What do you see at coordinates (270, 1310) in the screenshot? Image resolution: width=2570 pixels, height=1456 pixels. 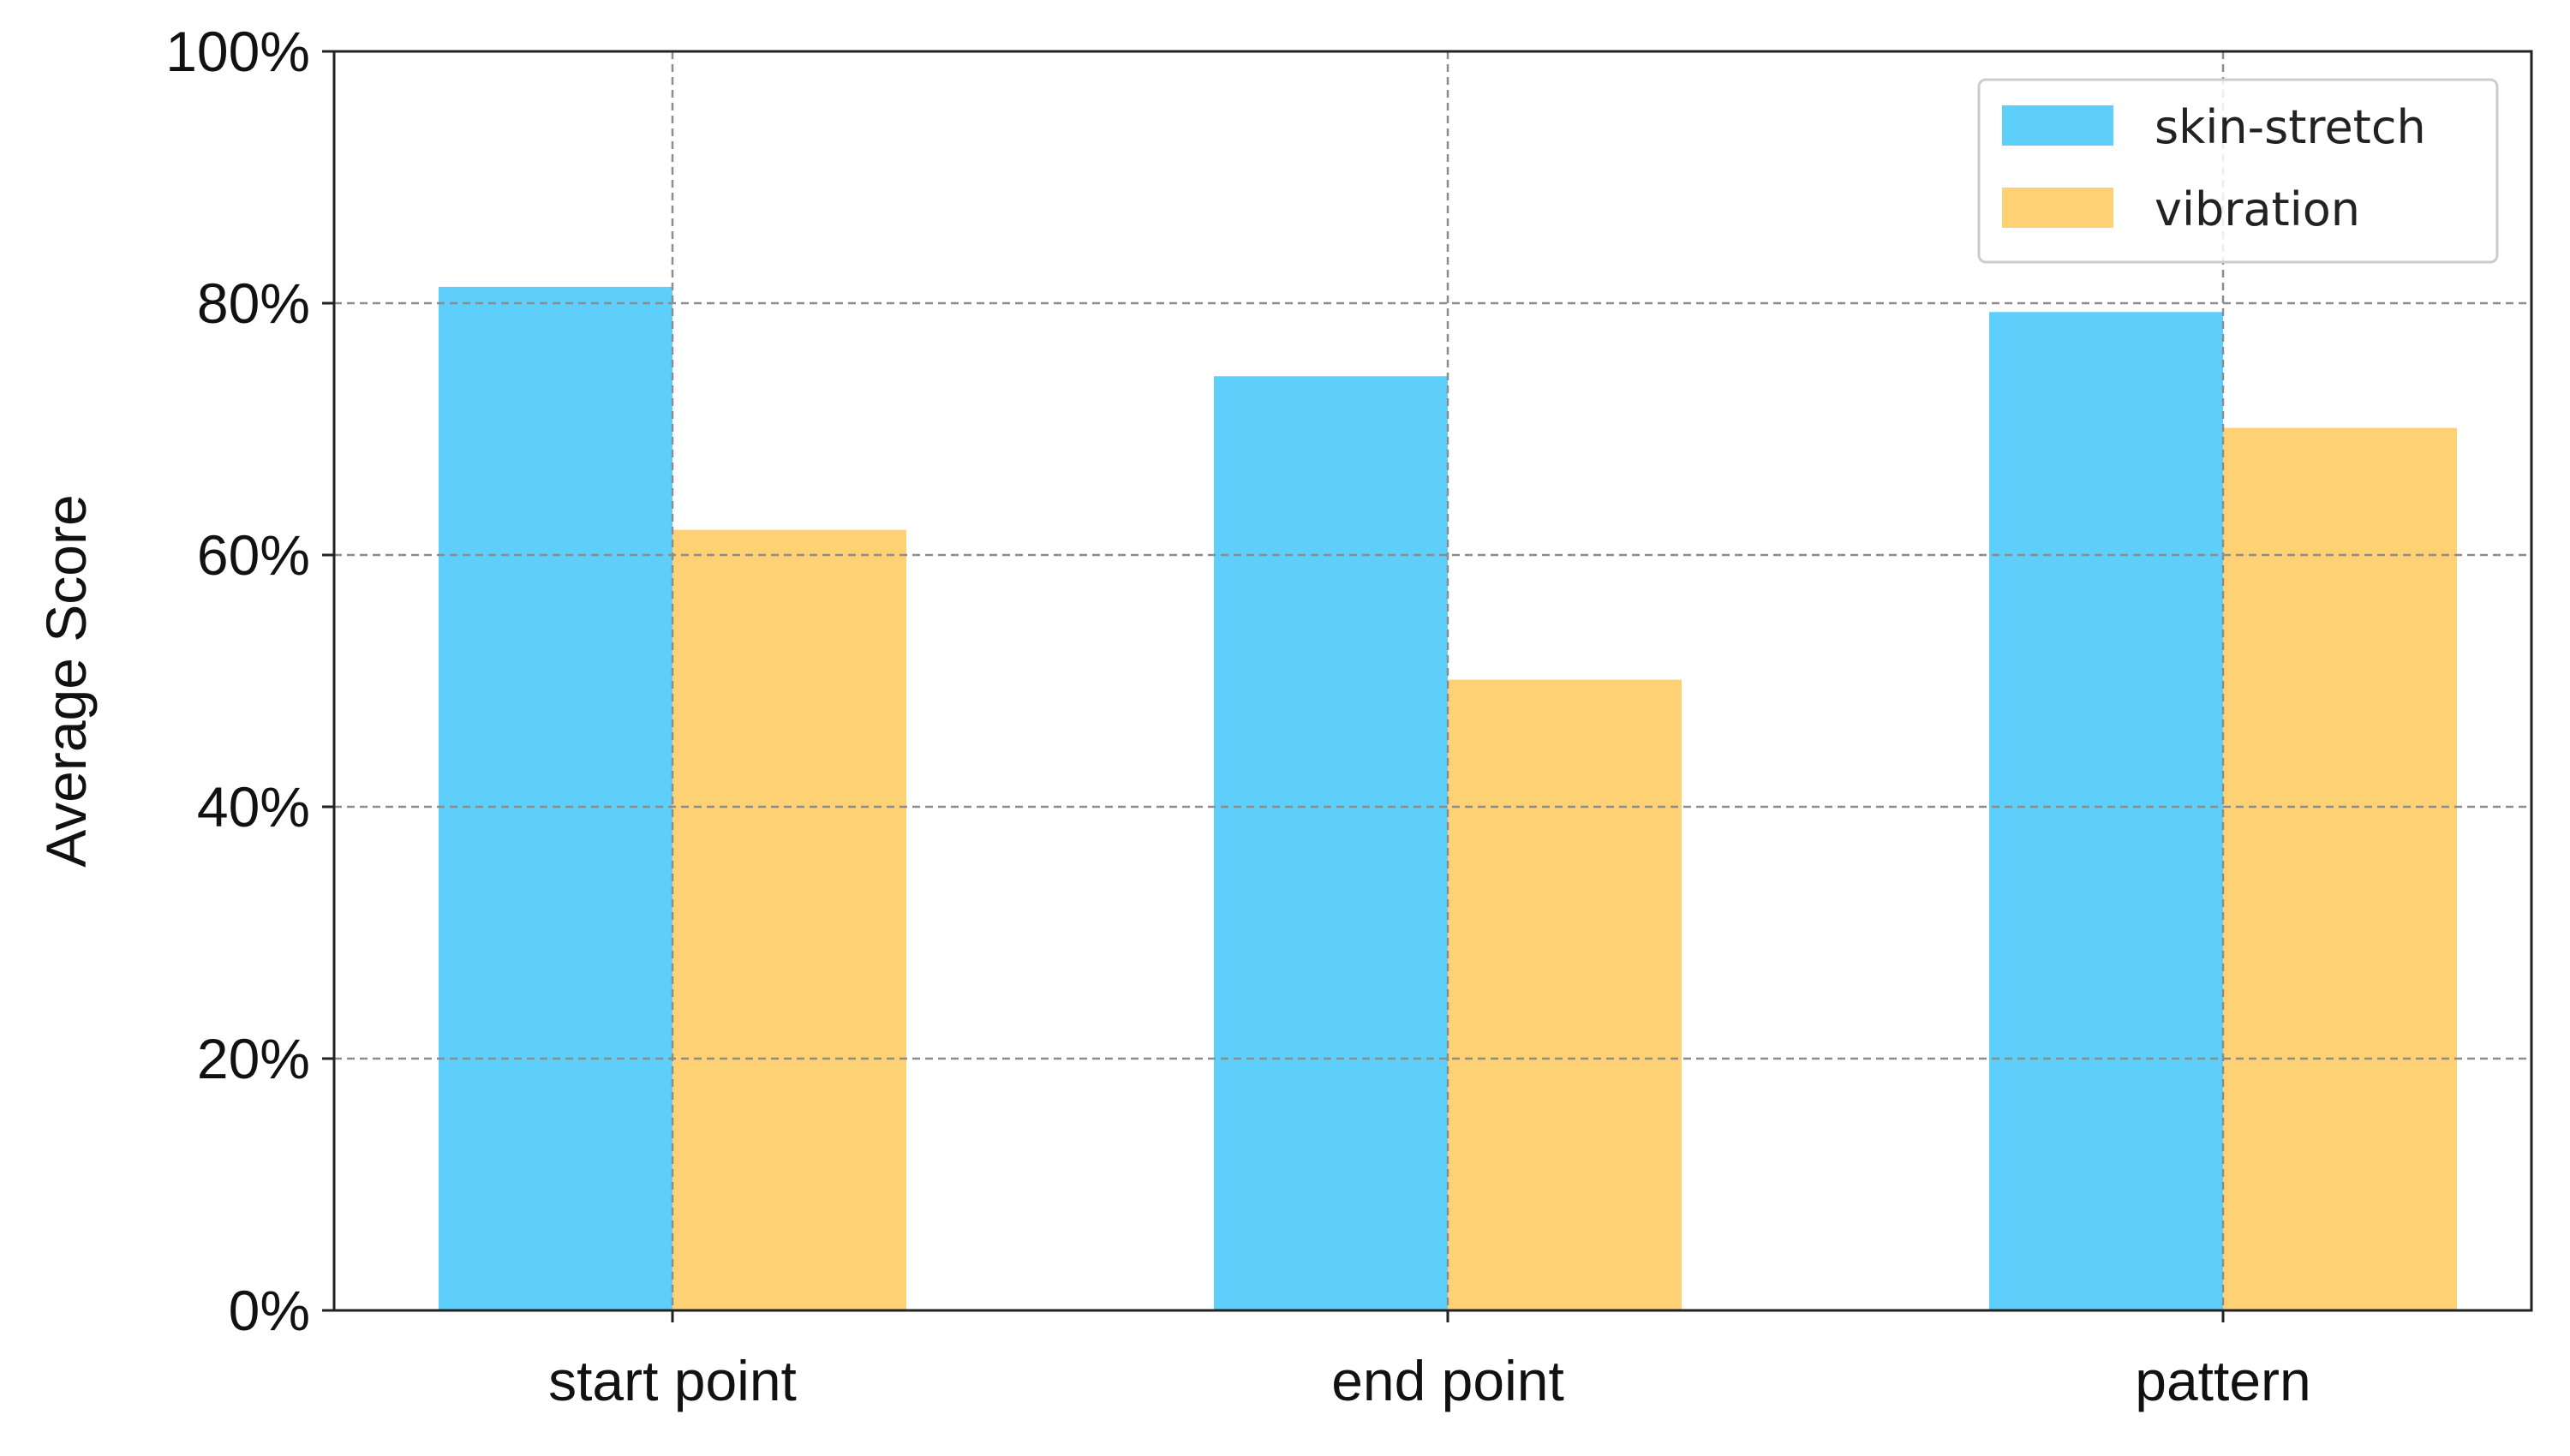 I see `y-tick-label: 0%` at bounding box center [270, 1310].